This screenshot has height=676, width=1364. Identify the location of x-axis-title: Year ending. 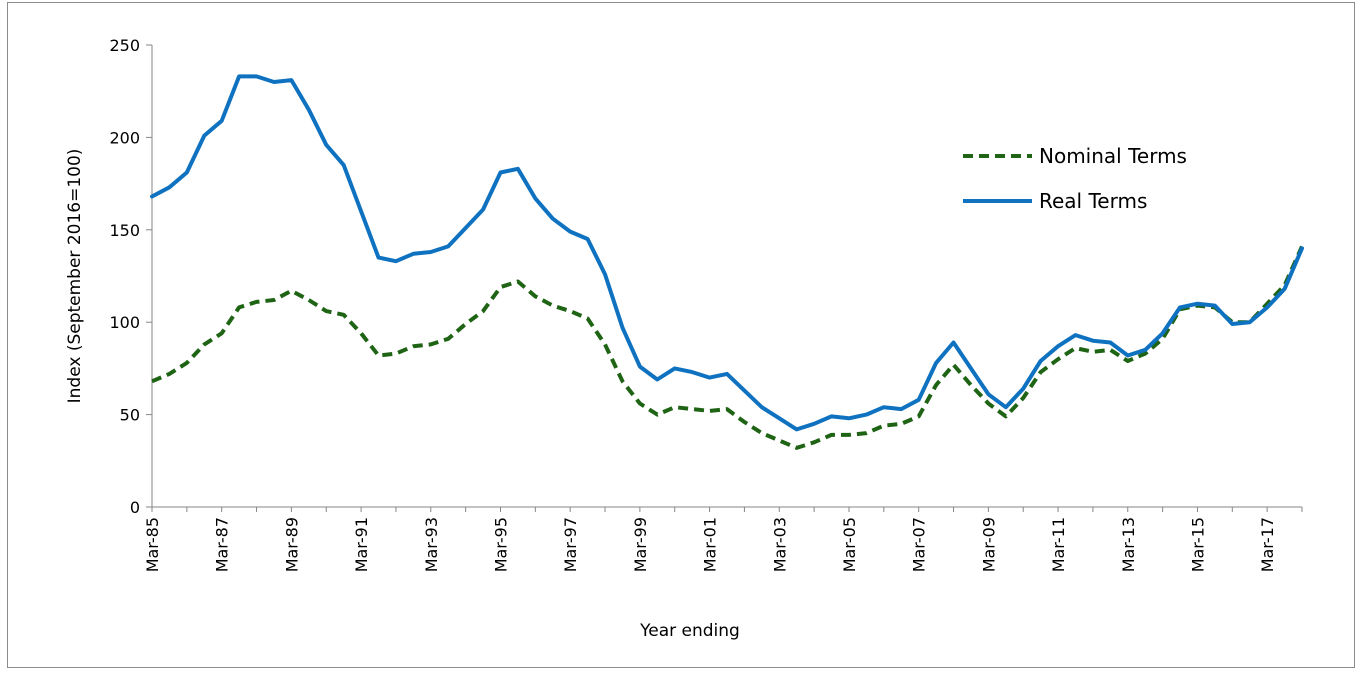
(689, 631).